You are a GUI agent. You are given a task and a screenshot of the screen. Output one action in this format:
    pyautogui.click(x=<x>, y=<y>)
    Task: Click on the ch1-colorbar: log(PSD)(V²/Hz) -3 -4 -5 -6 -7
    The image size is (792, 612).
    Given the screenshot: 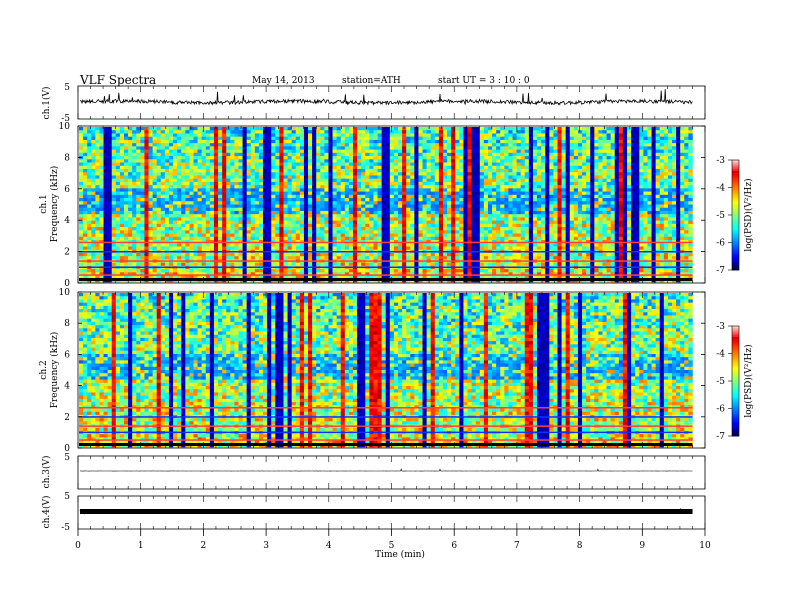 What is the action you would take?
    pyautogui.click(x=735, y=216)
    